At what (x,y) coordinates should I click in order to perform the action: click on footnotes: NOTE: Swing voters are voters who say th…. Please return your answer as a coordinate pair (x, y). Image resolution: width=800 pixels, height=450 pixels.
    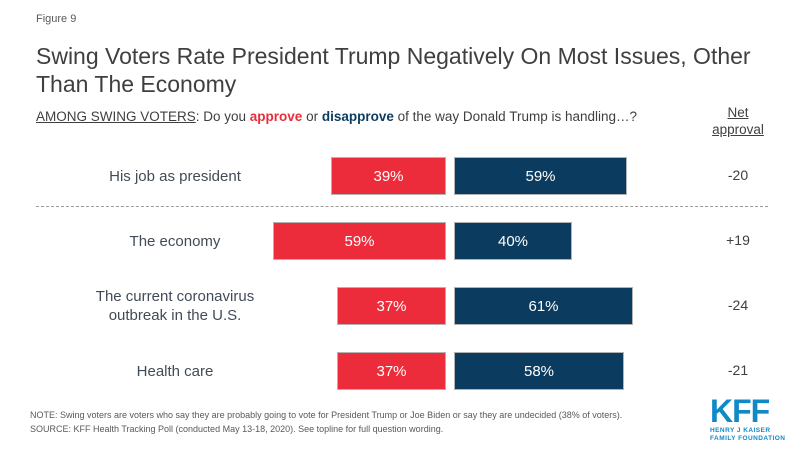
    Looking at the image, I should click on (370, 422).